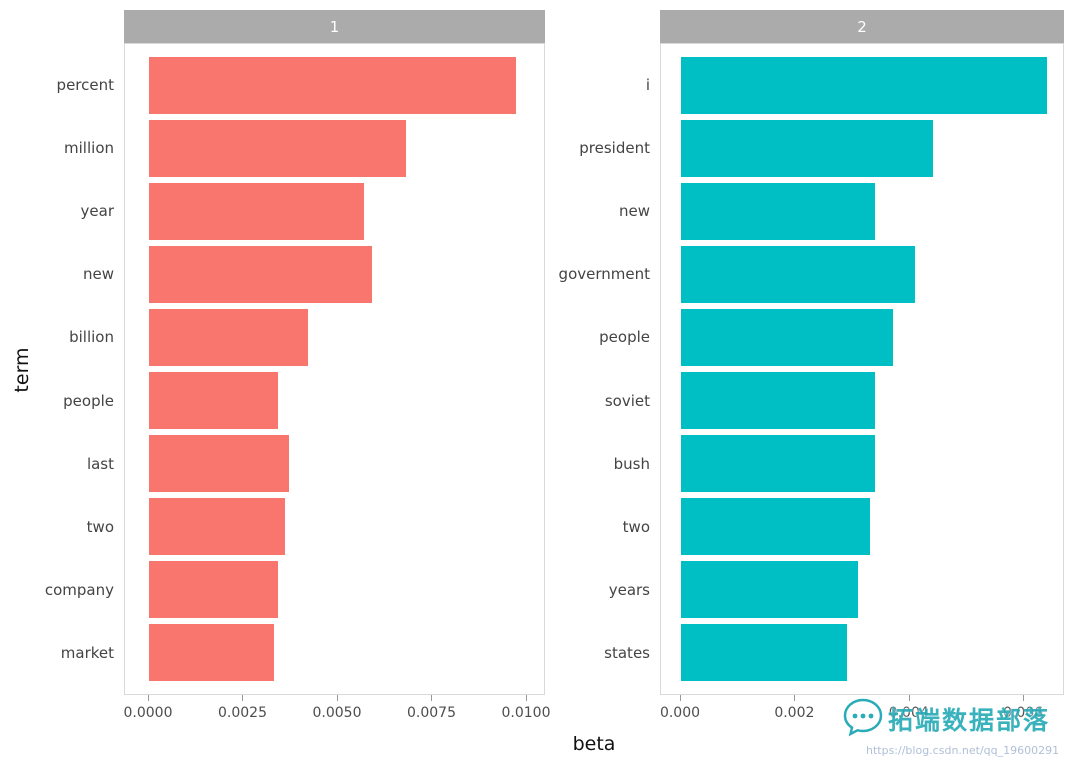 The width and height of the screenshot is (1080, 771). I want to click on bar-years, so click(770, 589).